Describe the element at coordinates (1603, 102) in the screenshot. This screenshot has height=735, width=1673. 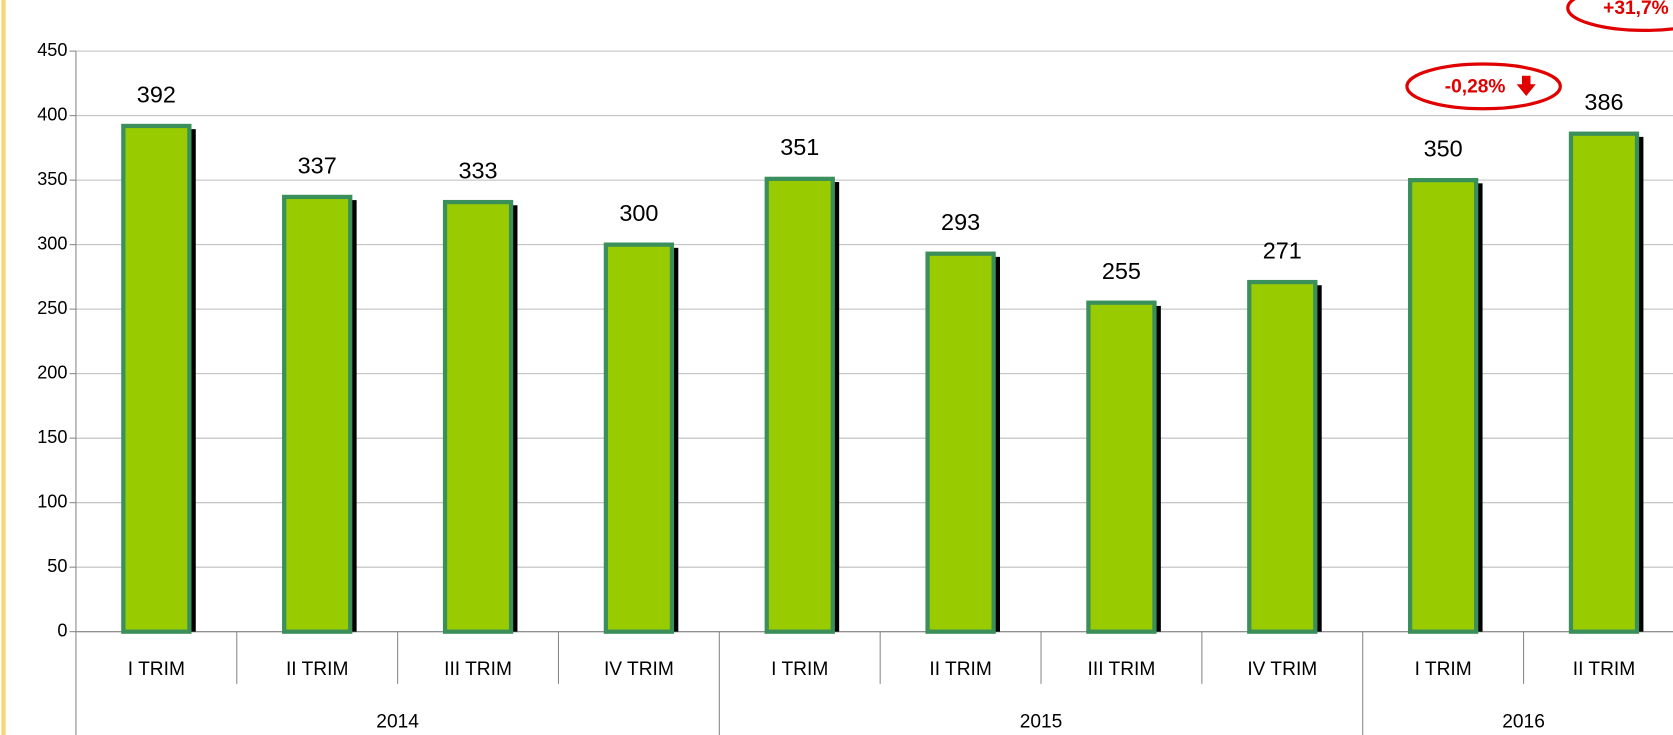
I see `value-label: 386` at that location.